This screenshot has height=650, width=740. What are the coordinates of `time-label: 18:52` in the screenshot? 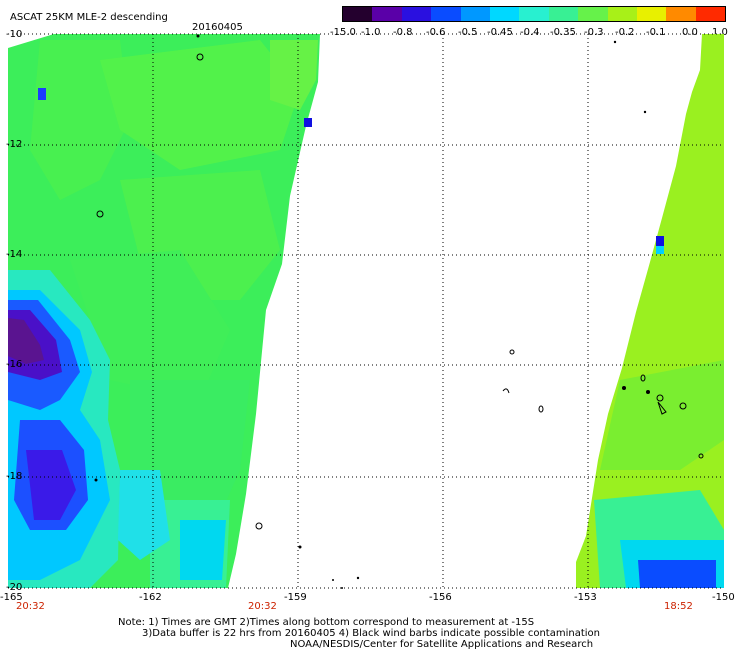 It's located at (678, 606).